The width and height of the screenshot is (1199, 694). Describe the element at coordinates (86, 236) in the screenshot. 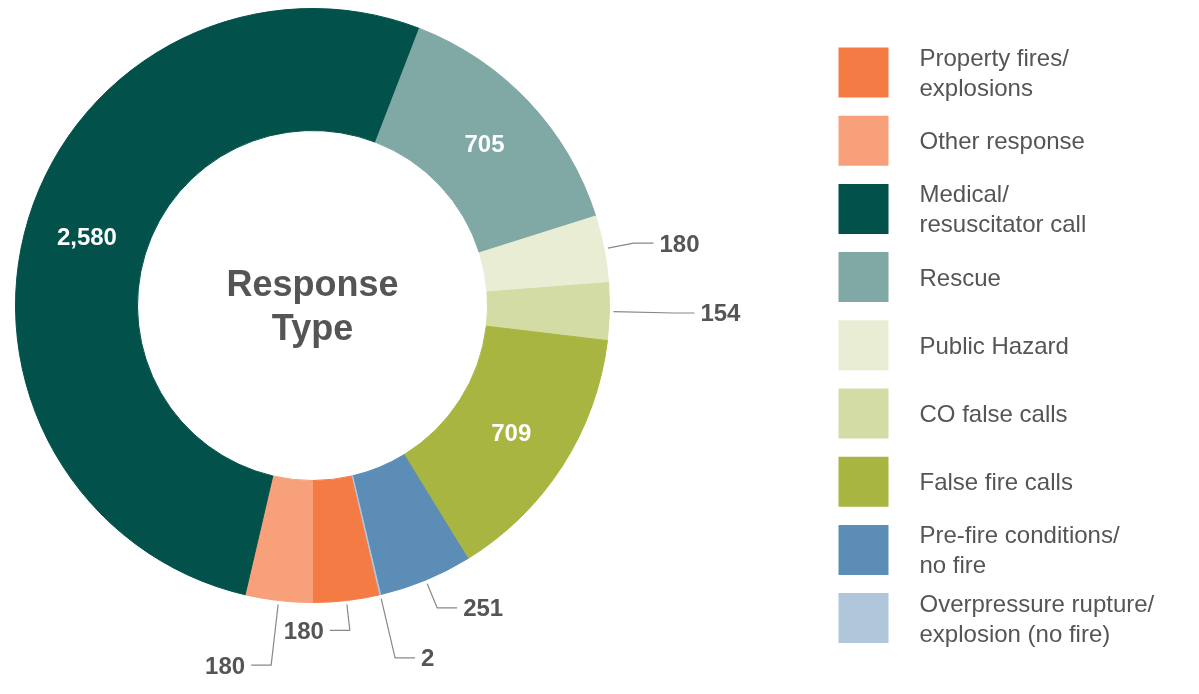

I see `data-label: 2,580` at that location.